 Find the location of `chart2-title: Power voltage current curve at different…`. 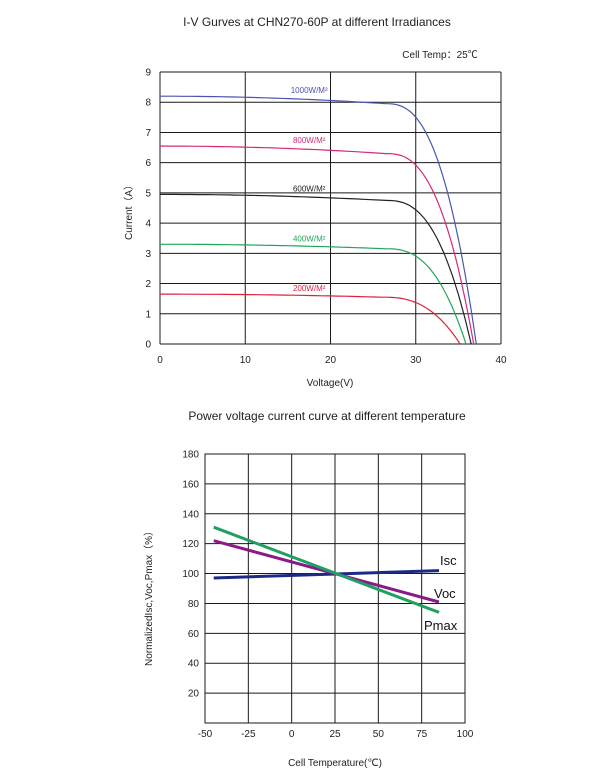

chart2-title: Power voltage current curve at different… is located at coordinates (327, 416).